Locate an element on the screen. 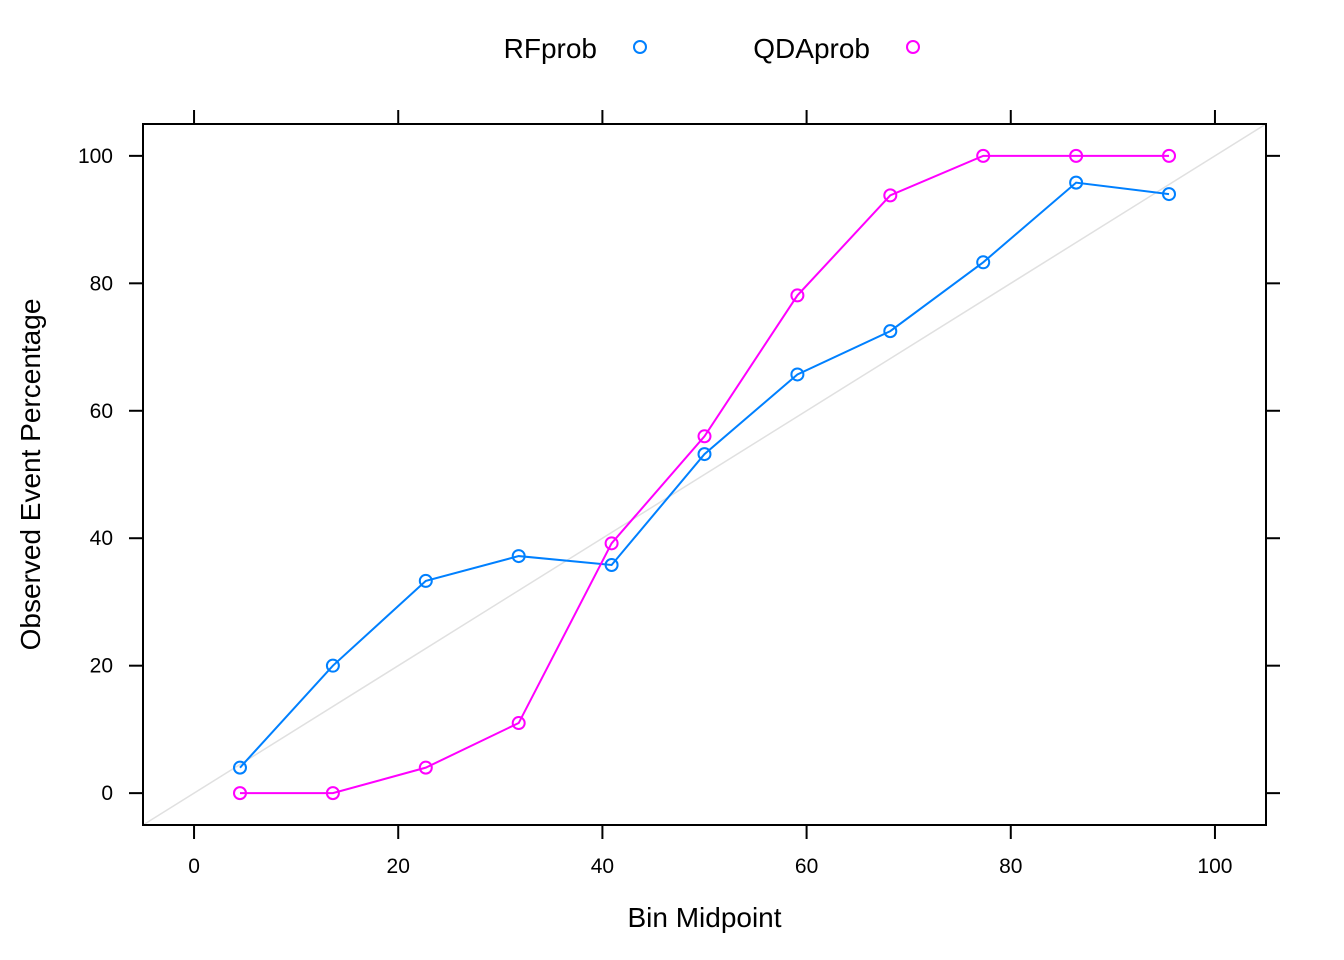  x-tick-label: 20 is located at coordinates (398, 866).